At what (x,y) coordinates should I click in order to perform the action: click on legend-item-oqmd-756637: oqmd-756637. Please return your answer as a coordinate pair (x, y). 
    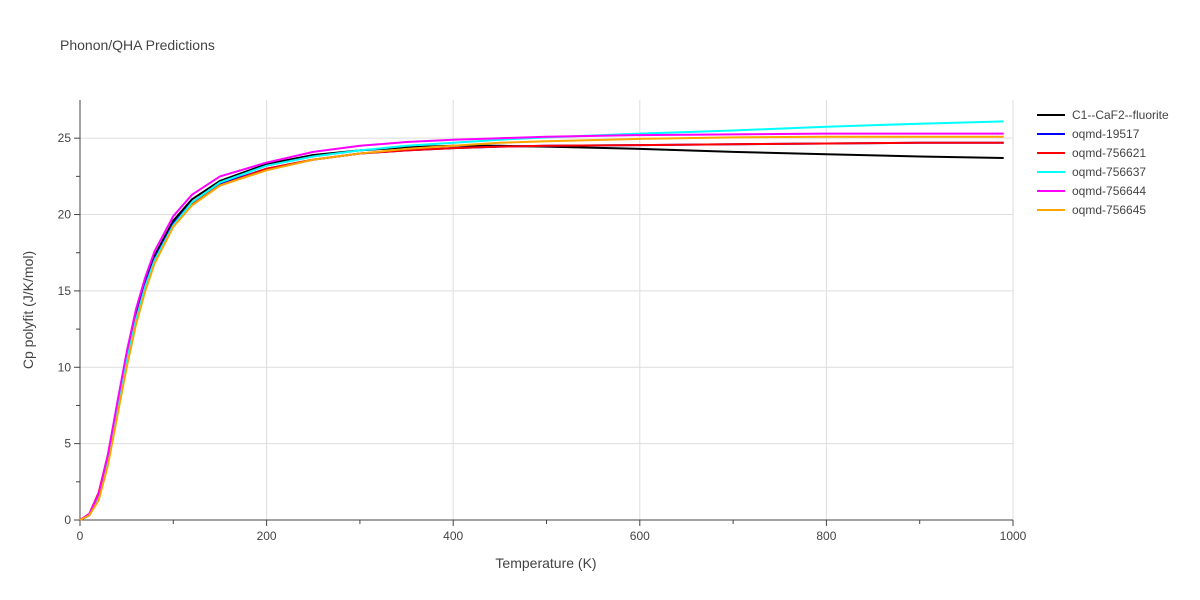
    Looking at the image, I should click on (1091, 172).